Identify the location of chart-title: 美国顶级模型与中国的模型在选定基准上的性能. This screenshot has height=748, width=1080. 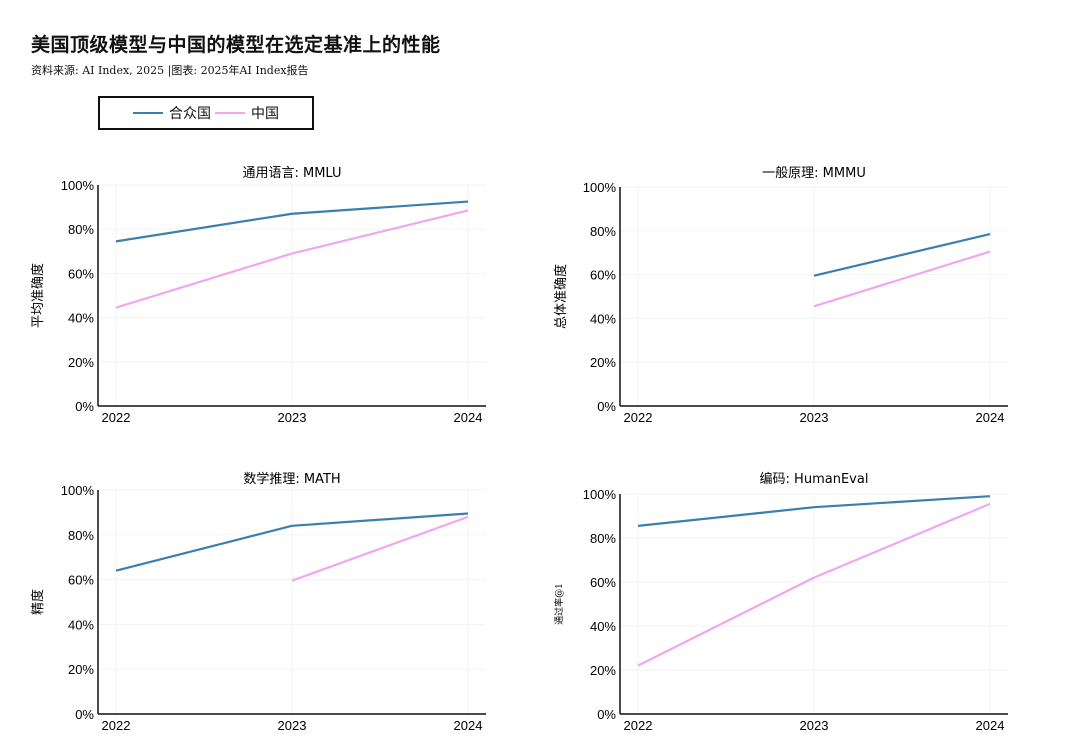
(236, 45).